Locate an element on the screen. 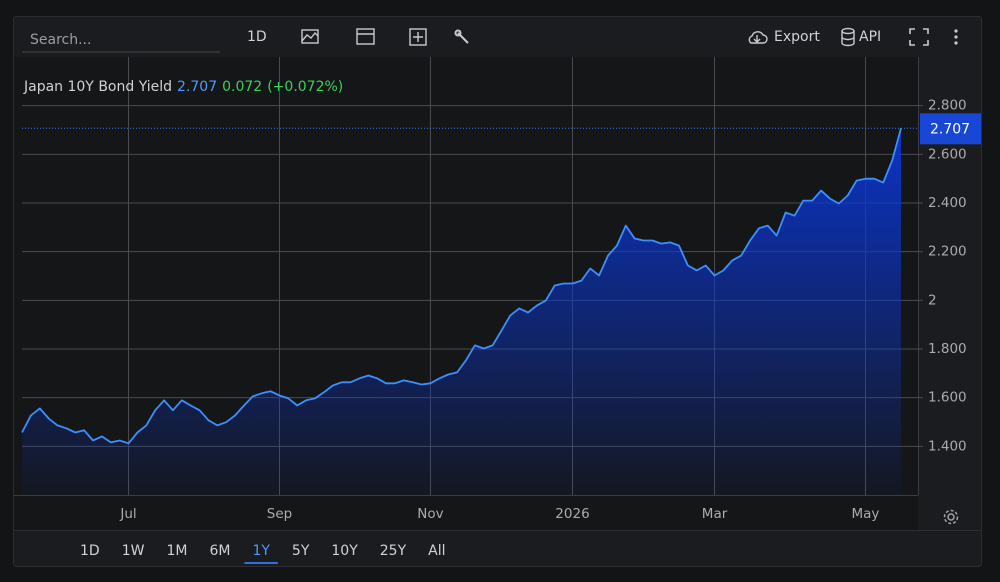 The height and width of the screenshot is (582, 1000). x-tick-label: Mar is located at coordinates (715, 514).